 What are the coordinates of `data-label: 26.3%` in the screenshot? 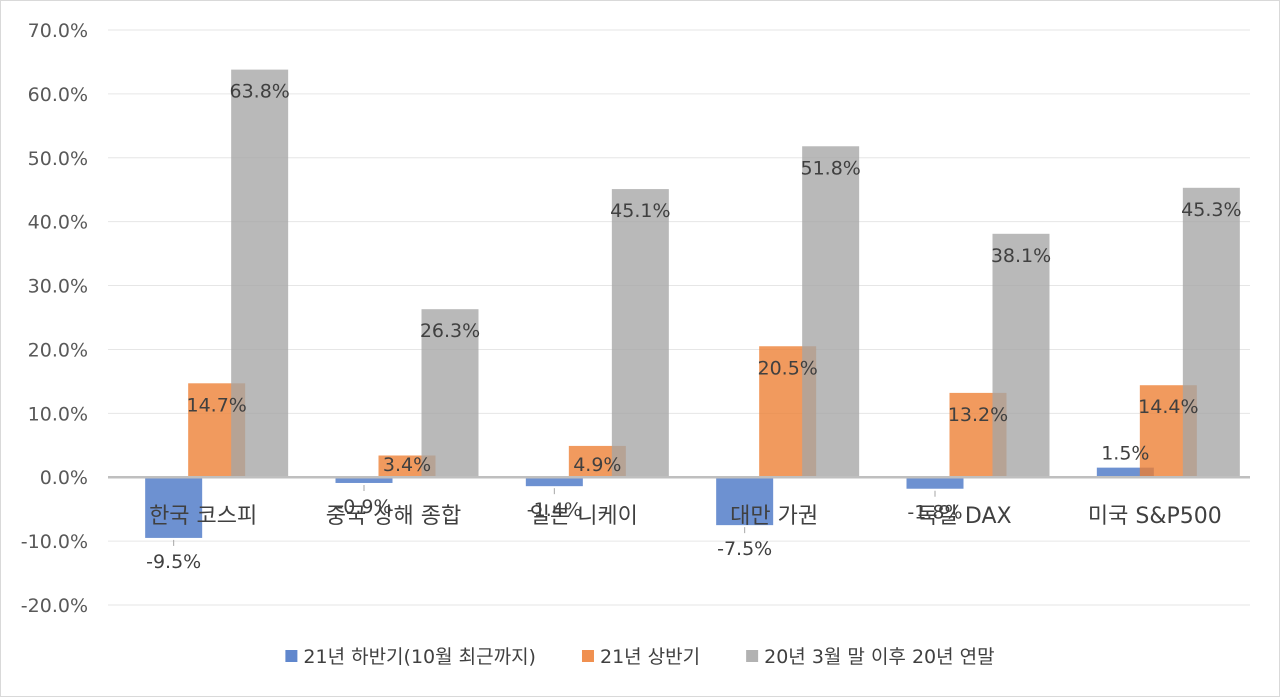 It's located at (450, 331).